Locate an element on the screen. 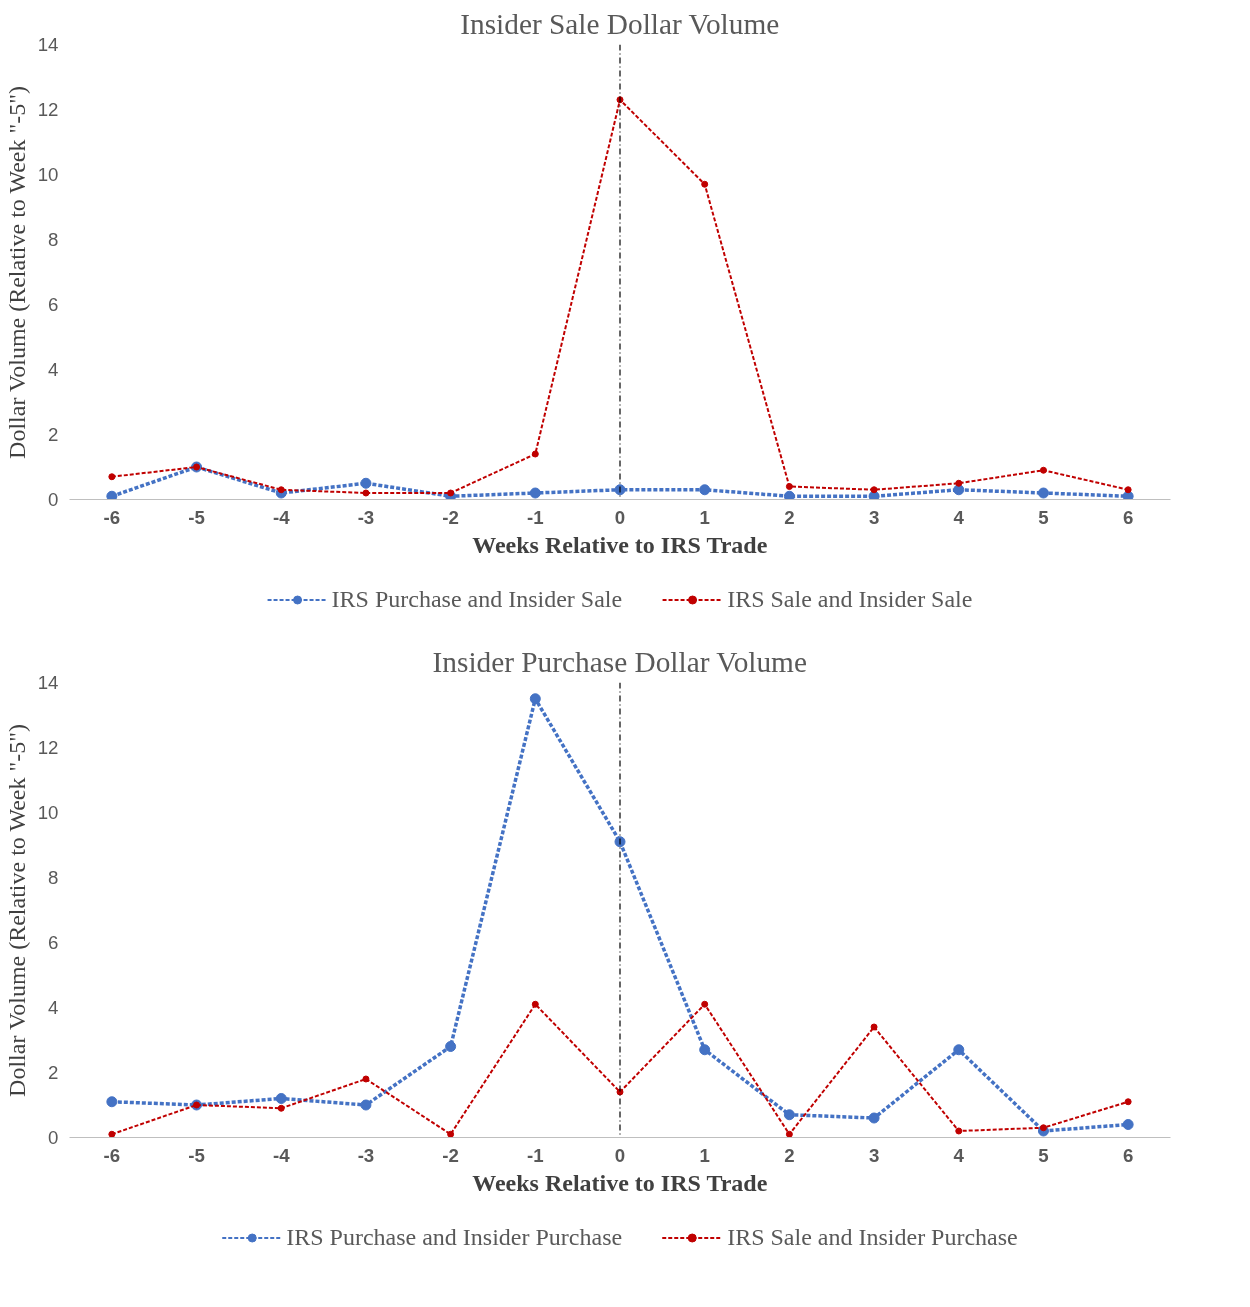 The width and height of the screenshot is (1250, 1307). legend-label: IRS Sale and Insider Sale is located at coordinates (850, 599).